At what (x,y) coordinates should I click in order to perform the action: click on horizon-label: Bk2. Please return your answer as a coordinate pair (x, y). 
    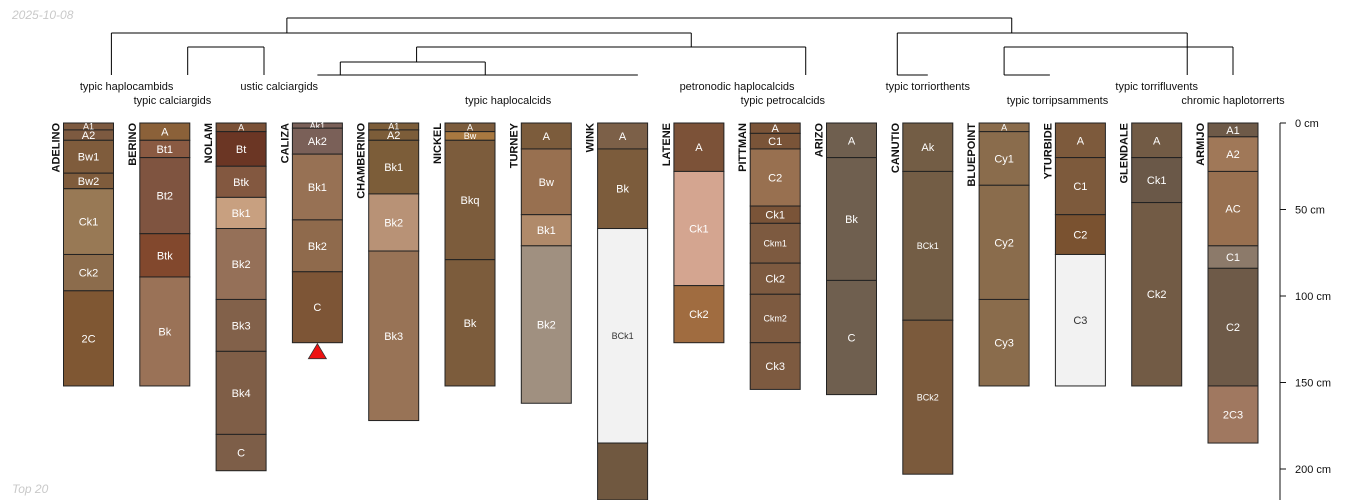
    Looking at the image, I should click on (241, 265).